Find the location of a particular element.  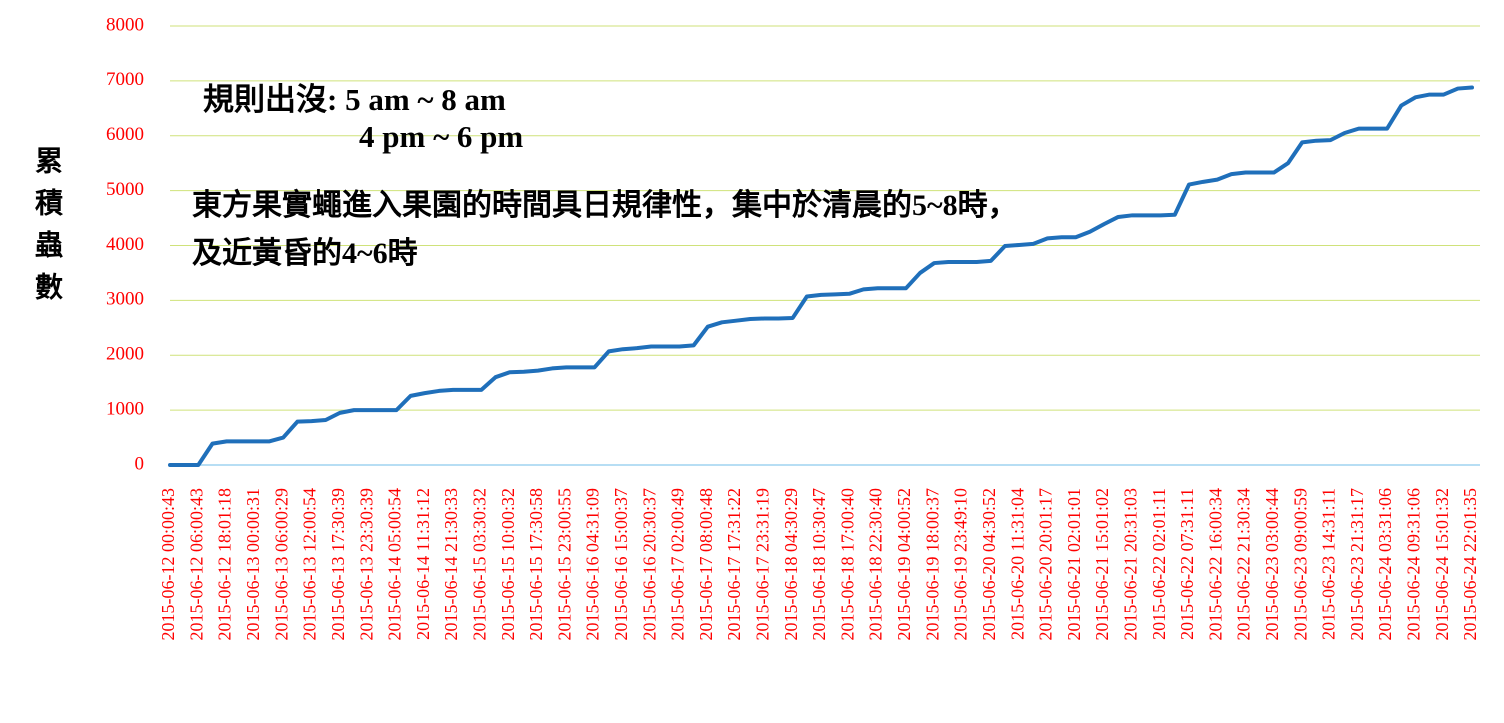

x-tick-label: 2015-06-15 17:30:58 is located at coordinates (536, 564).